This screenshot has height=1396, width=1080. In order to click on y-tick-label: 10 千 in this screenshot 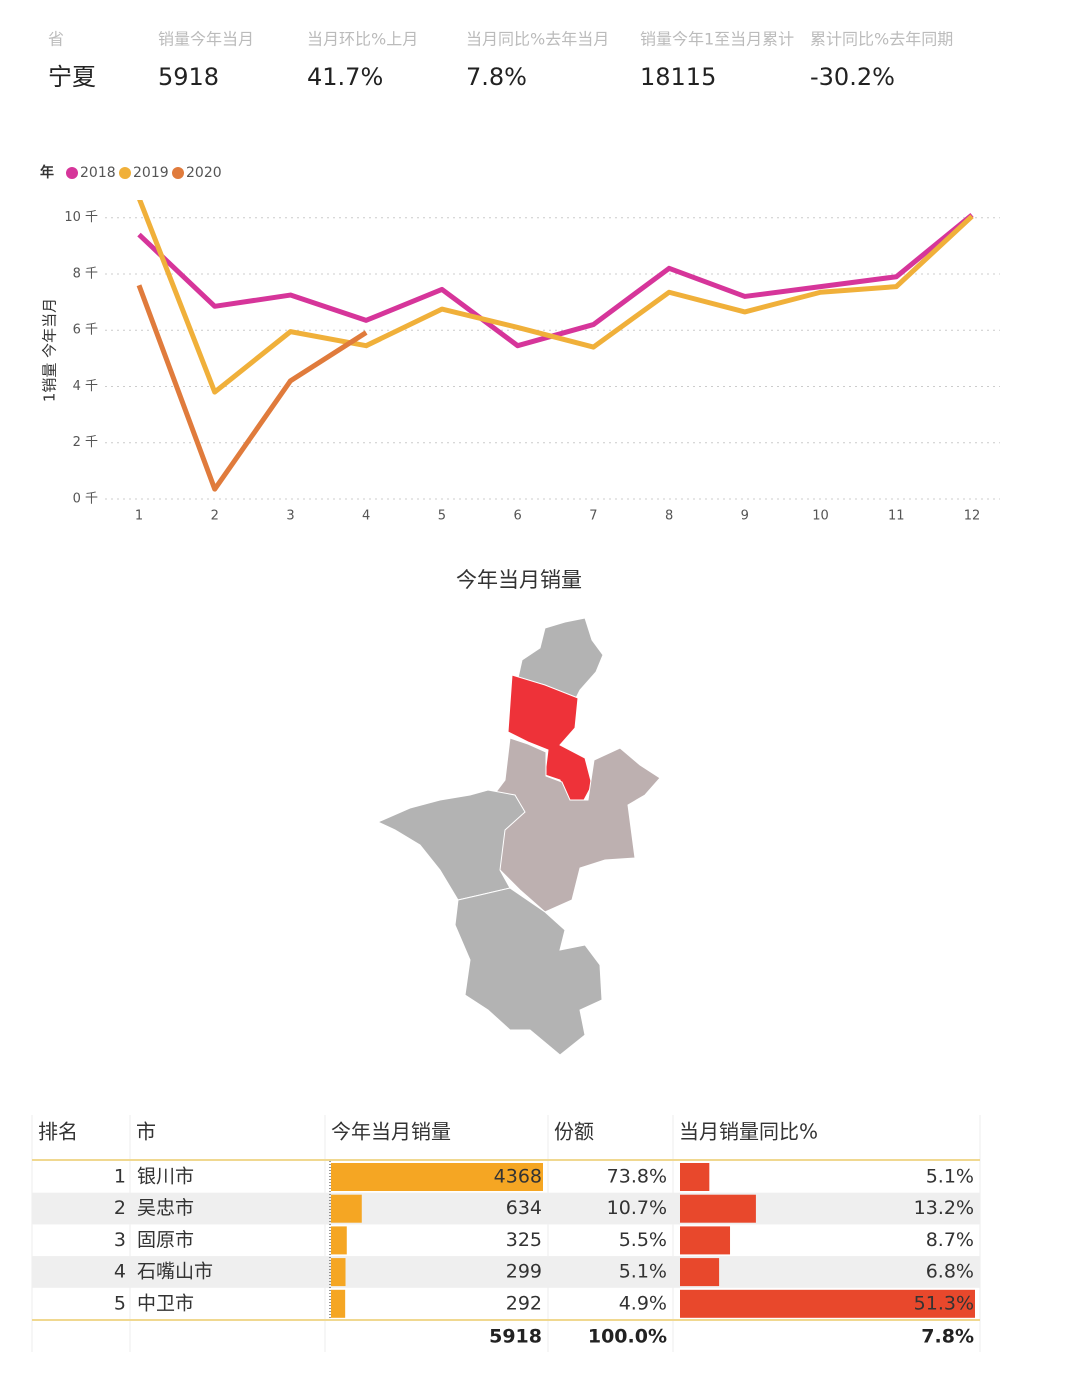, I will do `click(81, 217)`.